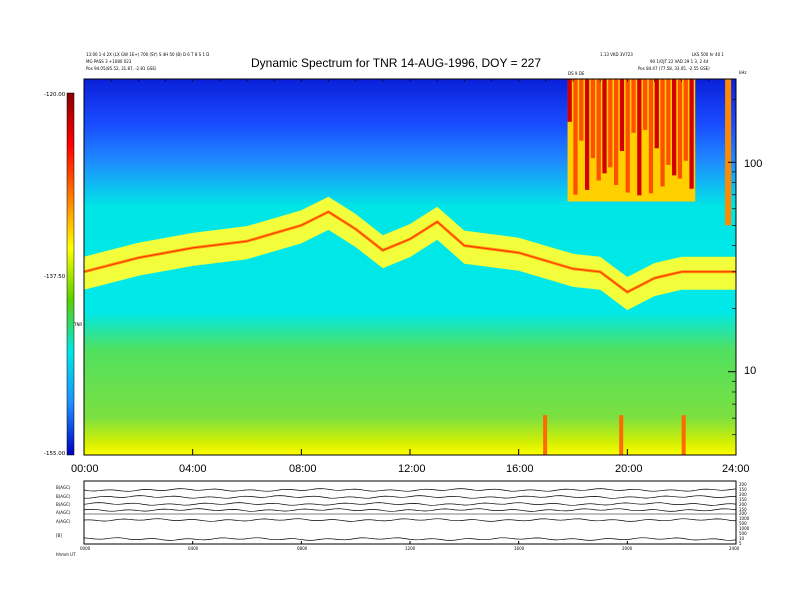 The width and height of the screenshot is (792, 612). I want to click on header-right-line-1: 1.13 VKD 3V723, so click(616, 54).